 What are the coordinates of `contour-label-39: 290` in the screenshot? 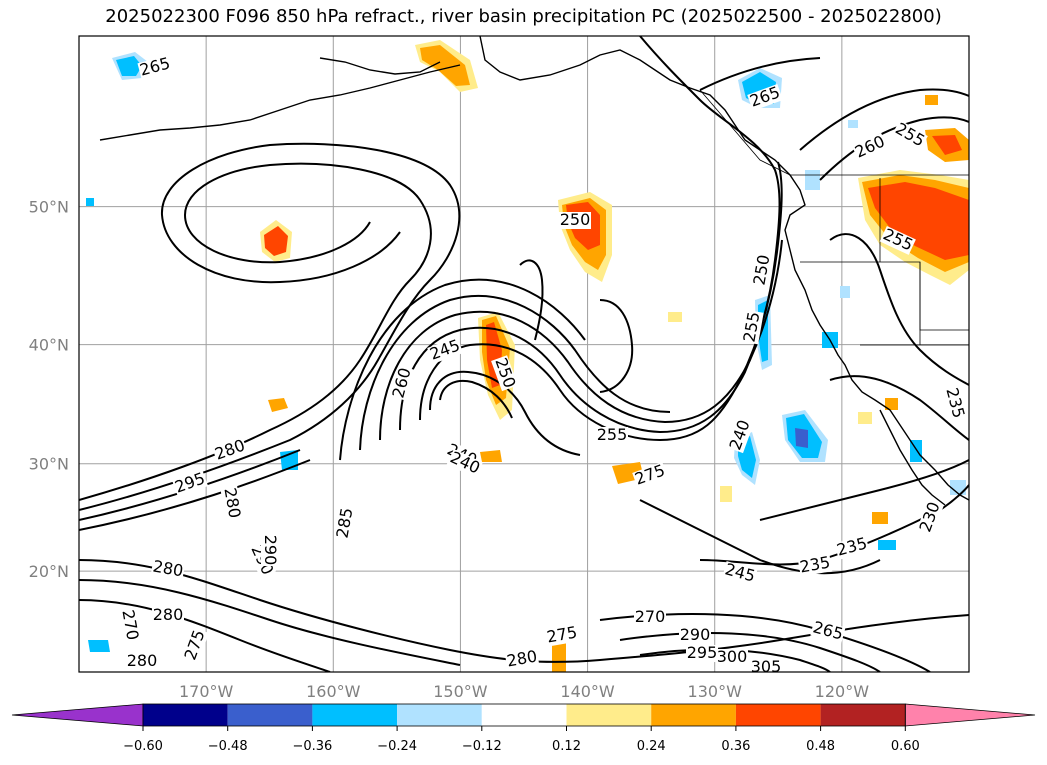 It's located at (270, 550).